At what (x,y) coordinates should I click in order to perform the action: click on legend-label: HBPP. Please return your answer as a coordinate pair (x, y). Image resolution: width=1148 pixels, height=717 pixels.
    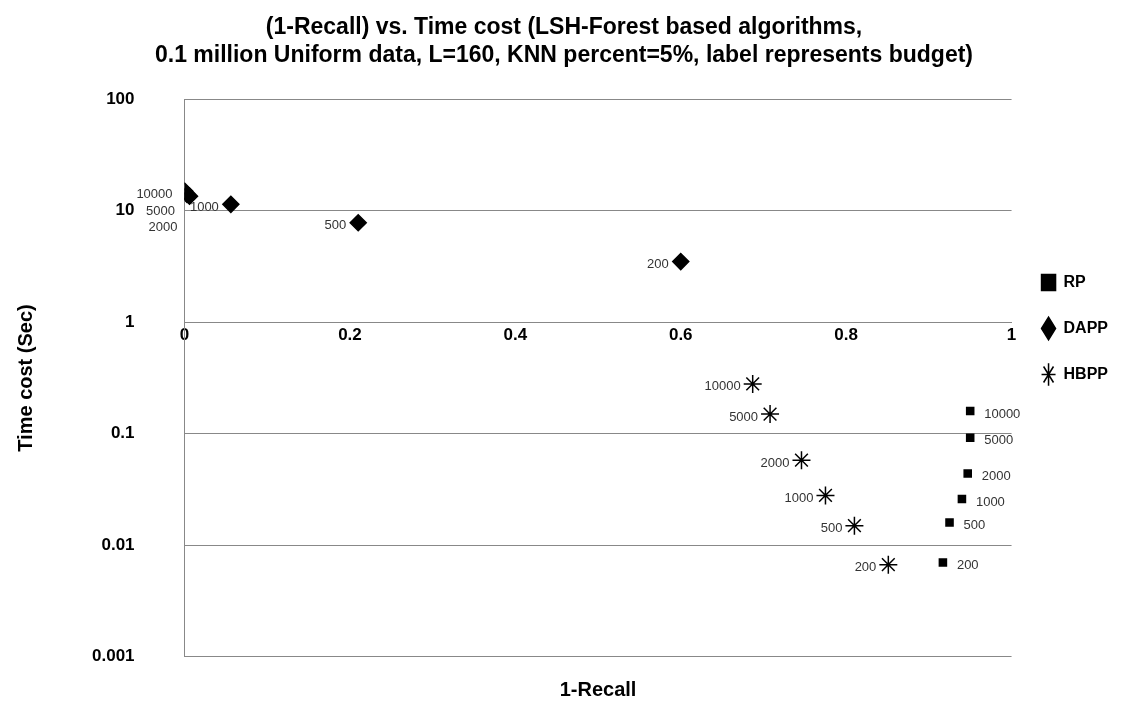
    Looking at the image, I should click on (1086, 373).